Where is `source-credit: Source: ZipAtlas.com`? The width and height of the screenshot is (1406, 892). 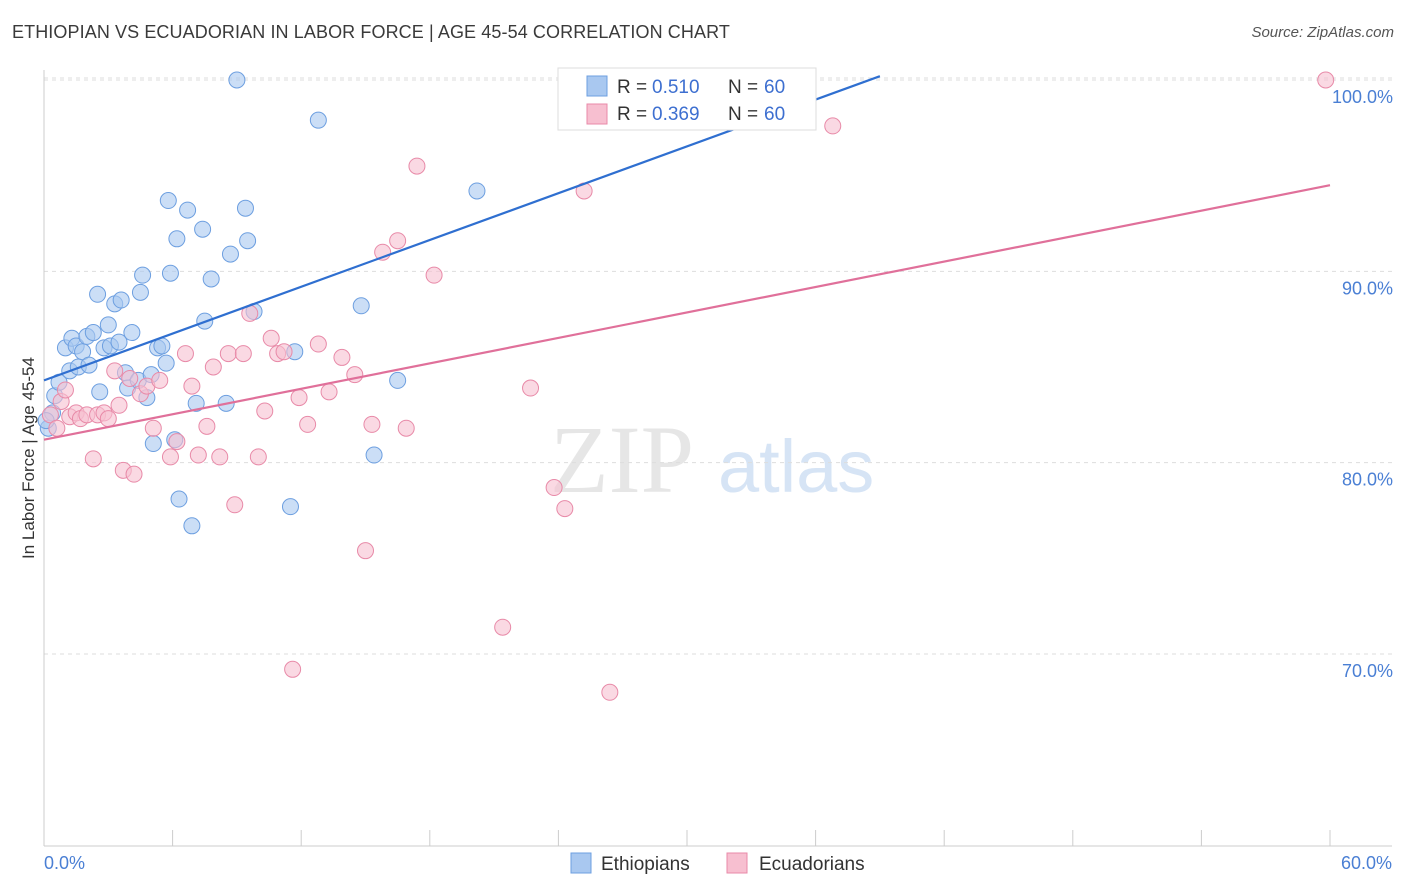 source-credit: Source: ZipAtlas.com is located at coordinates (1322, 32).